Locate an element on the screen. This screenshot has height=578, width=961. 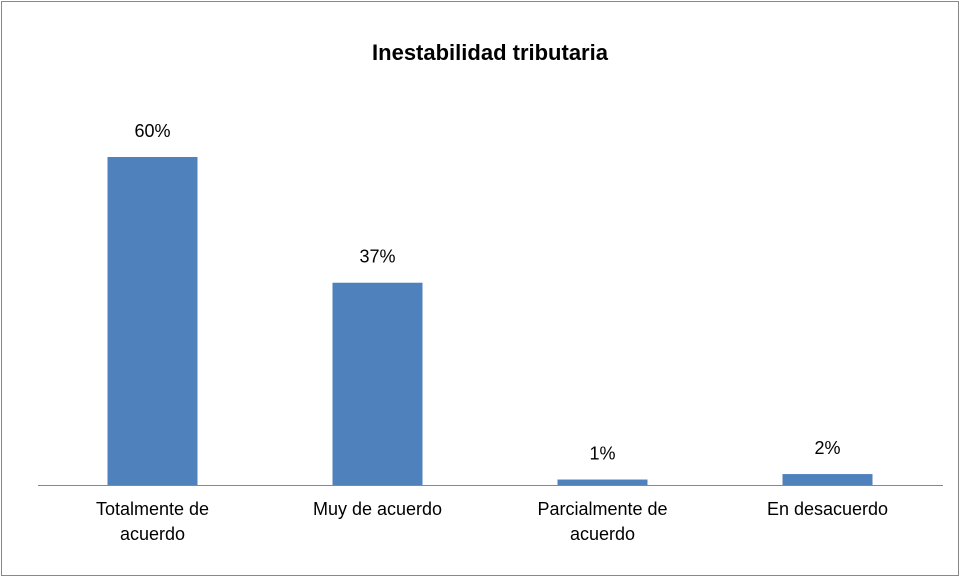
x-tick-label: Muy de acuerdo is located at coordinates (377, 509).